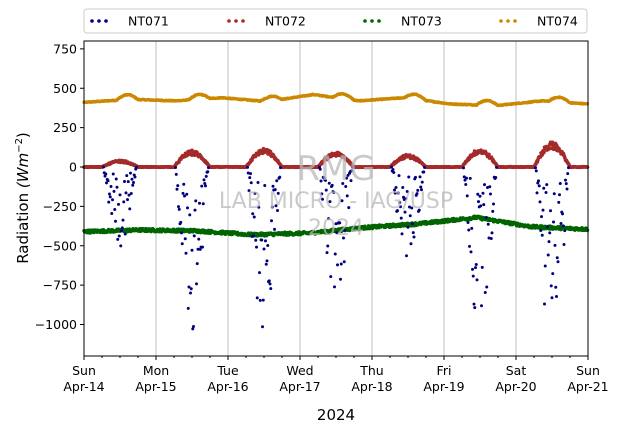  Describe the element at coordinates (299, 370) in the screenshot. I see `x-tick-label-day: Wed` at that location.